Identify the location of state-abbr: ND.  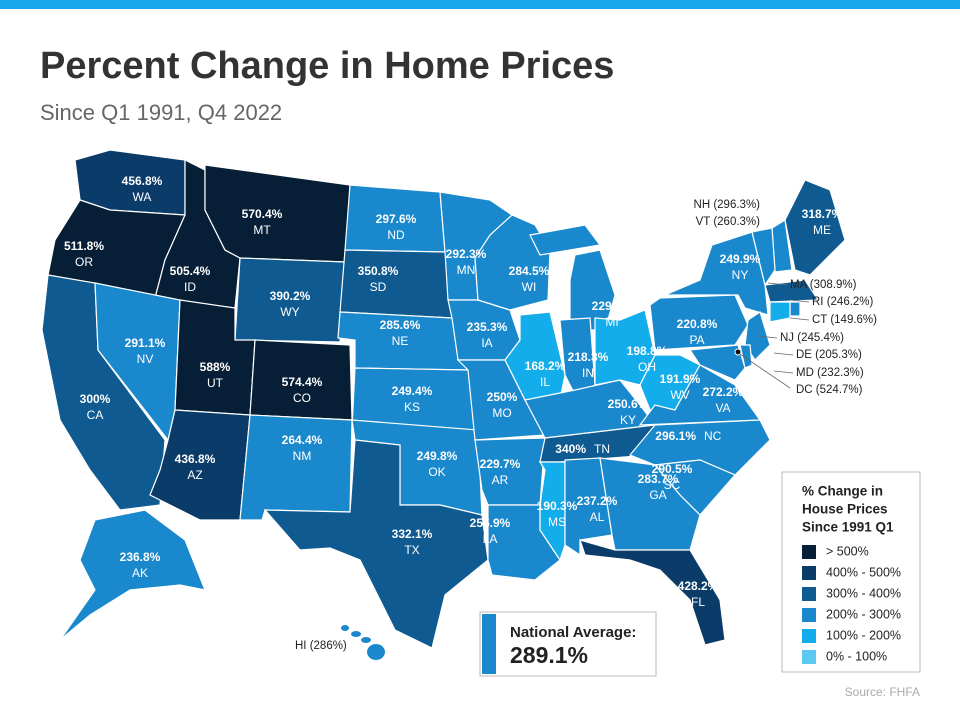
(396, 235).